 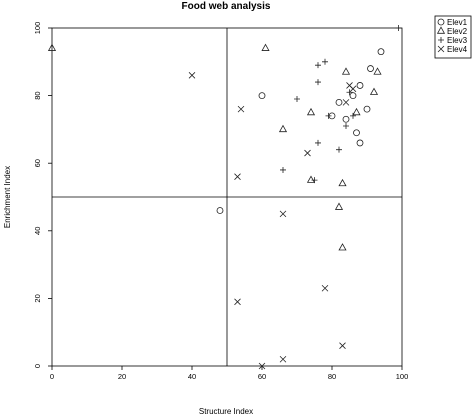 I want to click on legend-box, so click(x=453, y=37).